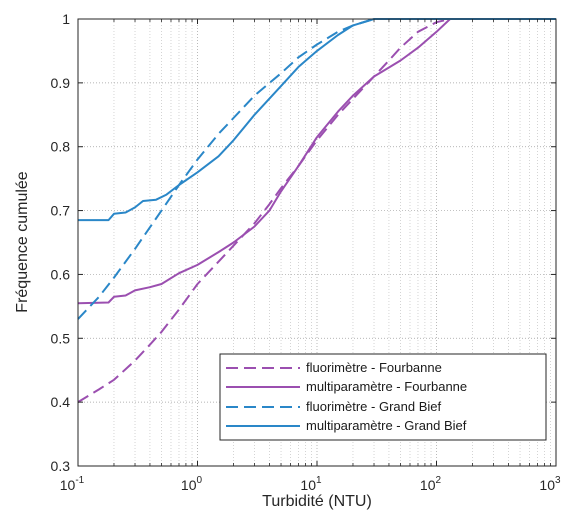 The width and height of the screenshot is (576, 521). Describe the element at coordinates (192, 484) in the screenshot. I see `x-tick-label: 10⁰` at that location.